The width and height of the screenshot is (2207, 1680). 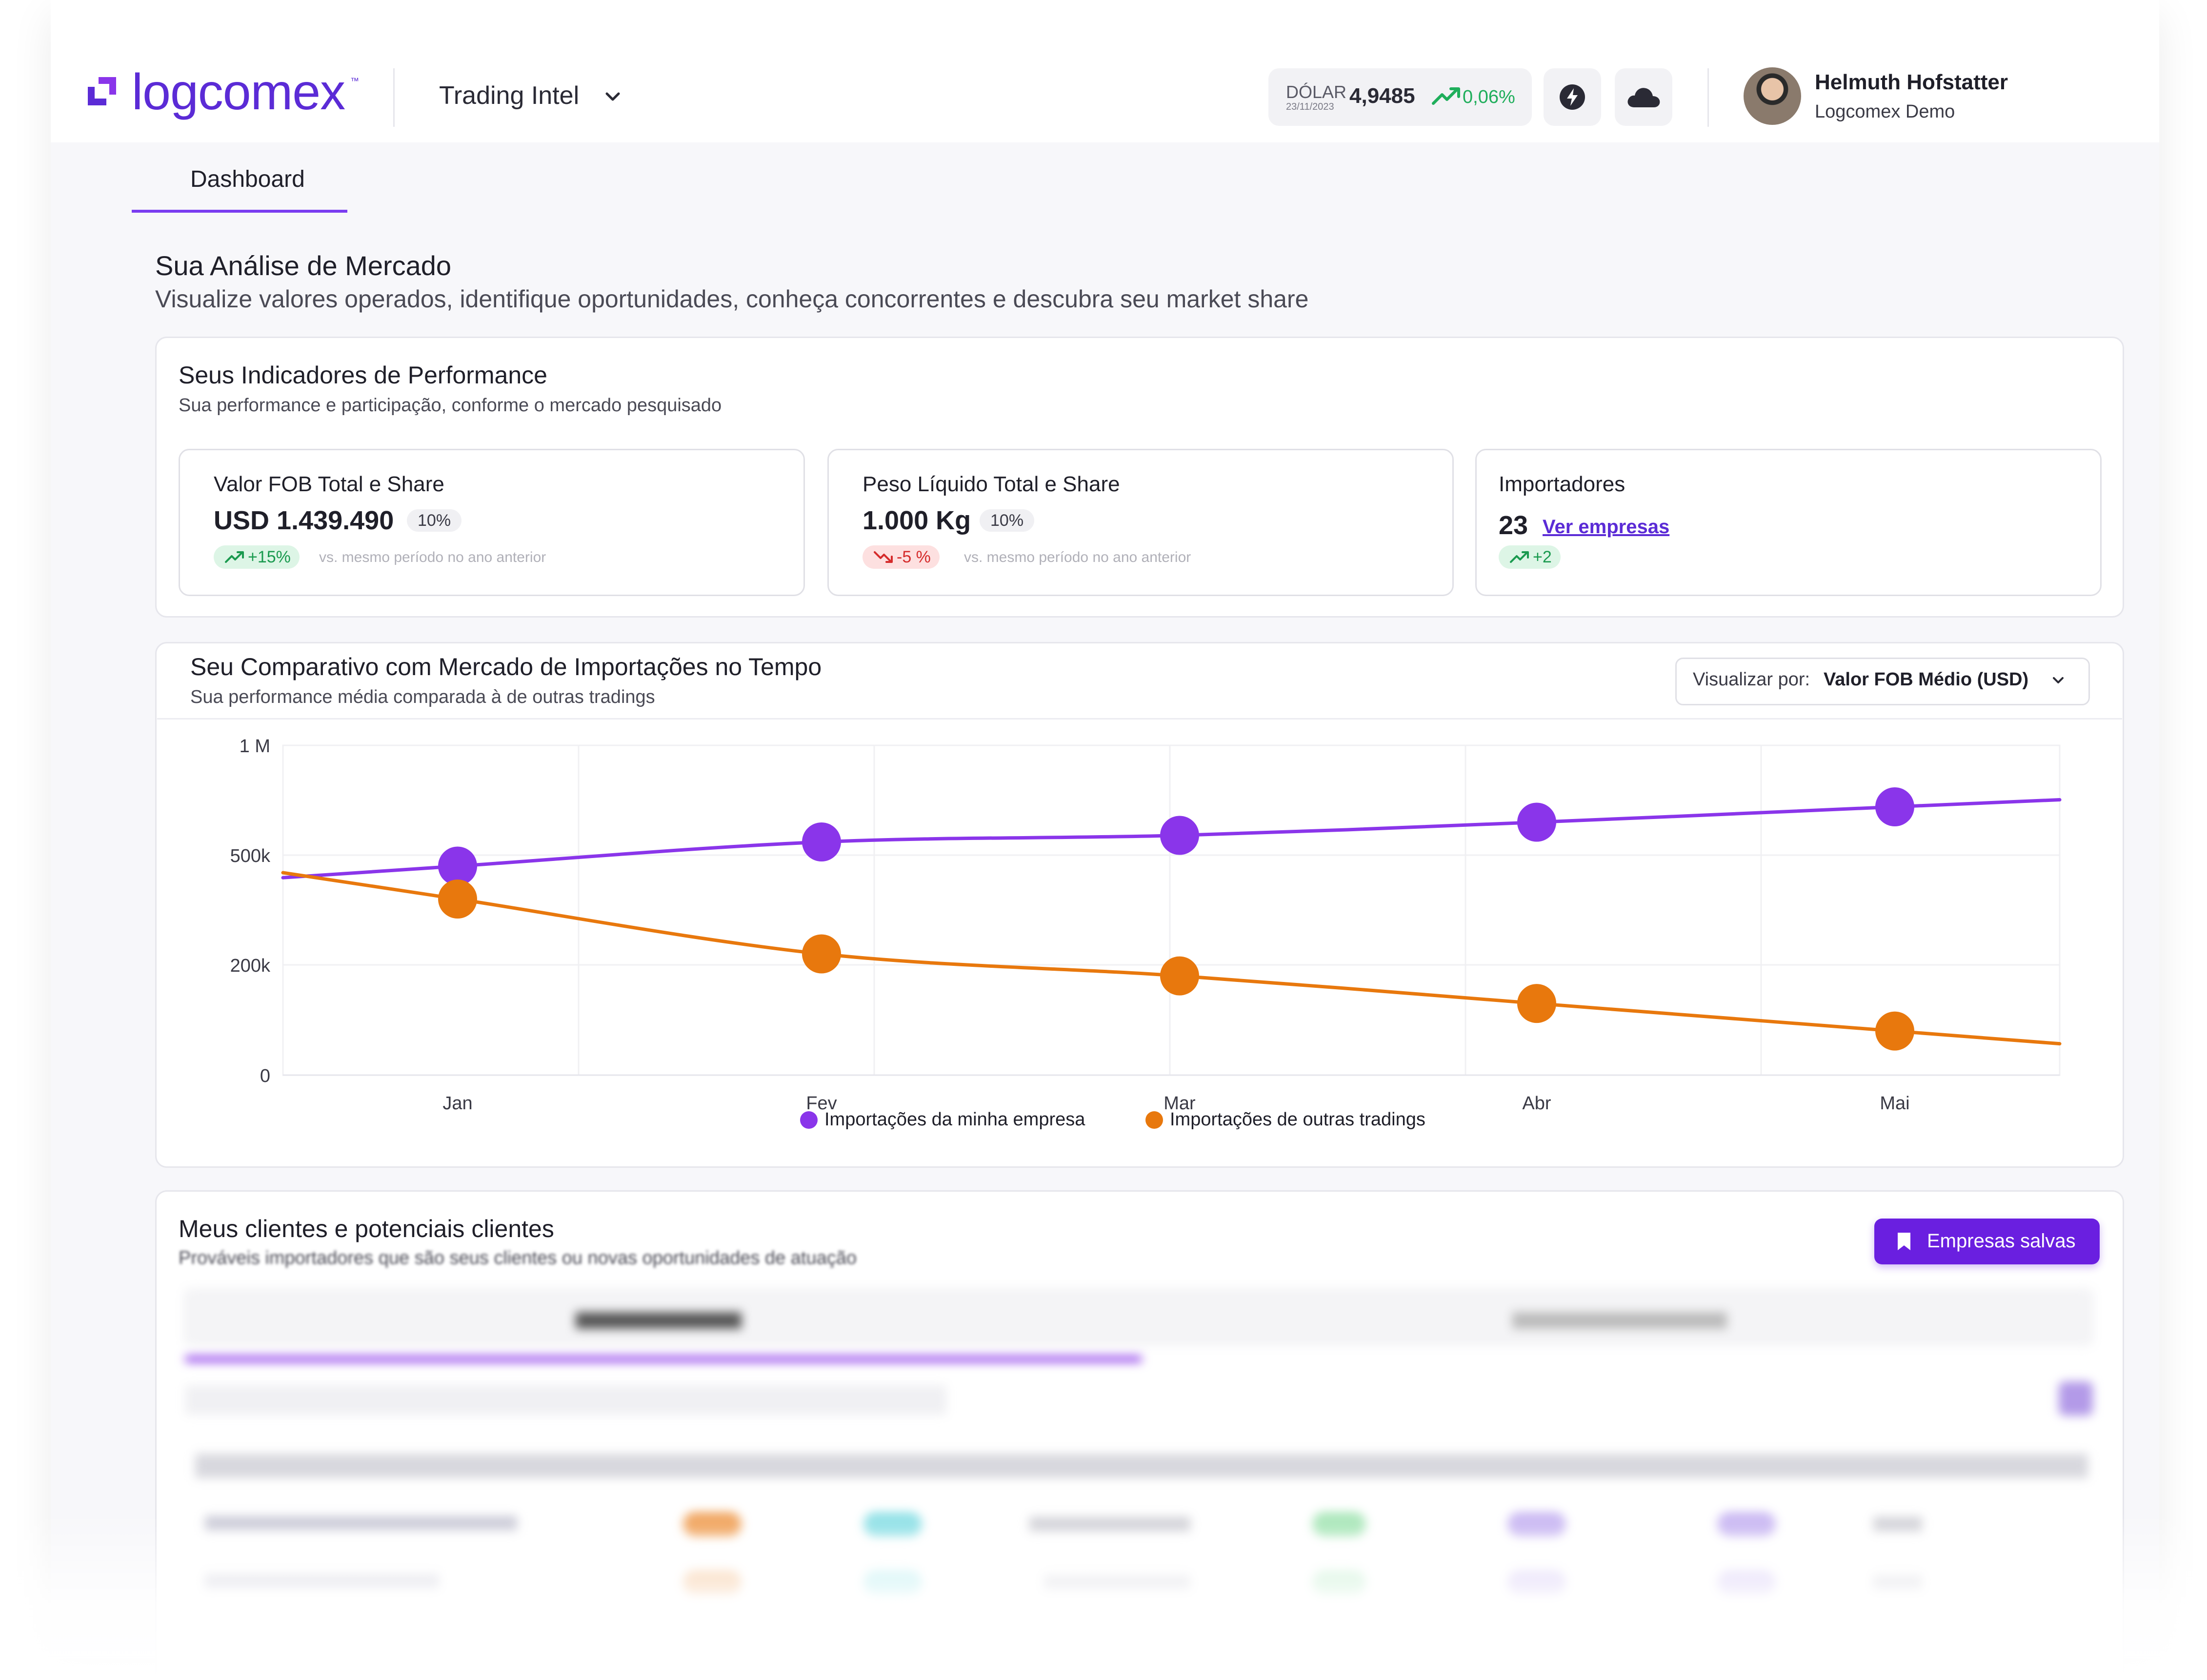 I want to click on y-axis-ticks: 1 M 500k 200k 0, so click(x=250, y=911).